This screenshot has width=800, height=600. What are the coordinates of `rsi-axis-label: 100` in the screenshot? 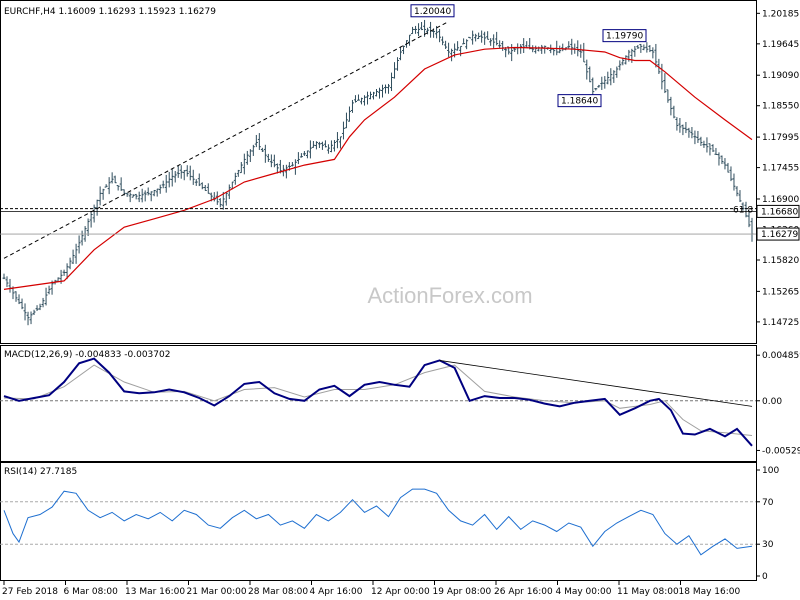 It's located at (770, 471).